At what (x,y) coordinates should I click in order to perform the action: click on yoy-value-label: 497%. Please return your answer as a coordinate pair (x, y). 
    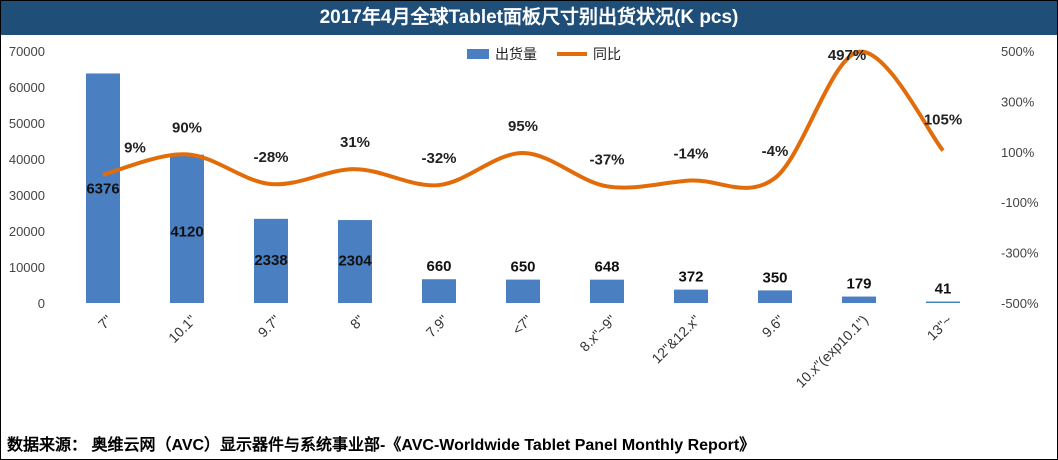
    Looking at the image, I should click on (847, 55).